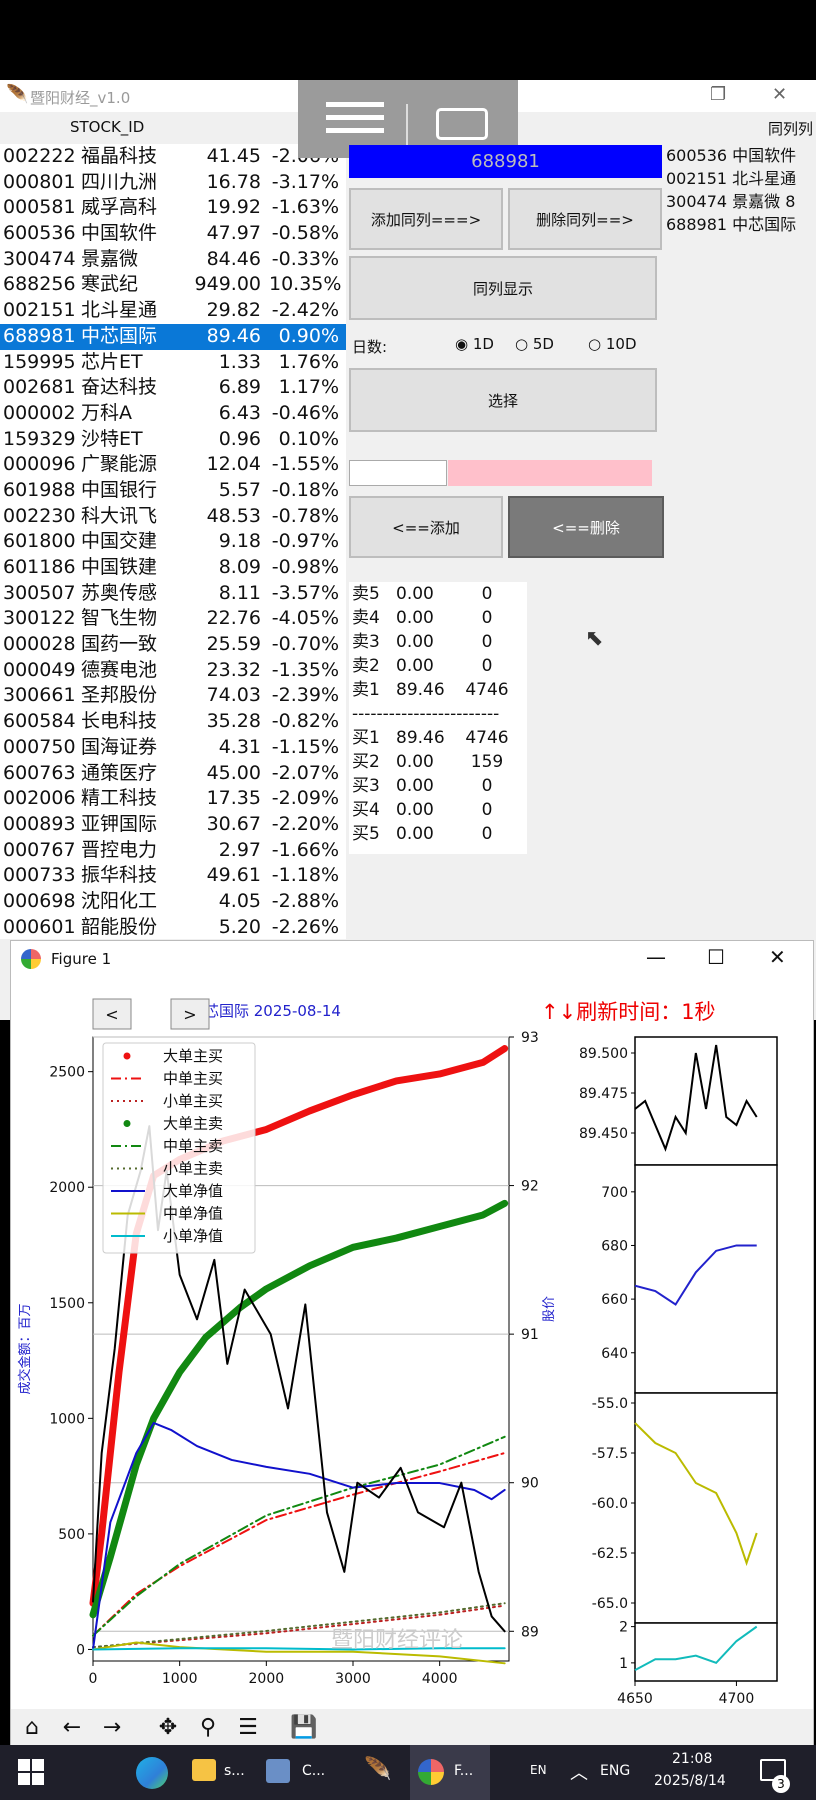  What do you see at coordinates (204, 1770) in the screenshot?
I see `folder-icon` at bounding box center [204, 1770].